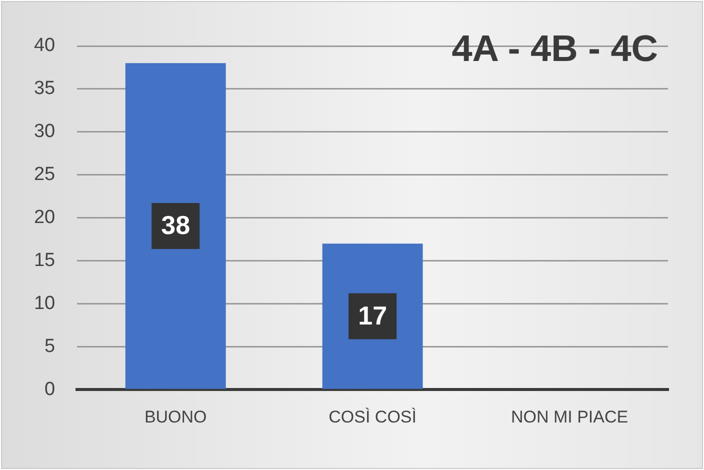 Image resolution: width=704 pixels, height=470 pixels. What do you see at coordinates (175, 225) in the screenshot?
I see `data-label: 38` at bounding box center [175, 225].